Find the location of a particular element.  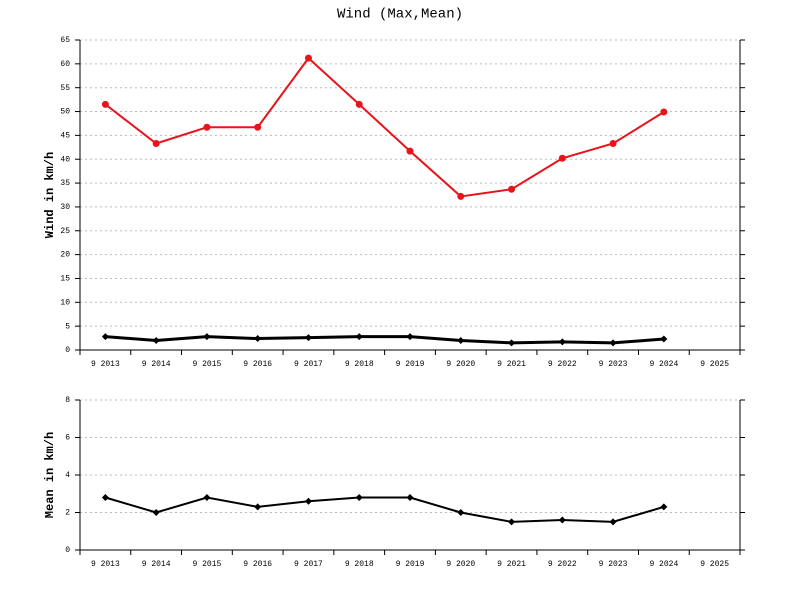

y-tick-label: 15 is located at coordinates (65, 279).